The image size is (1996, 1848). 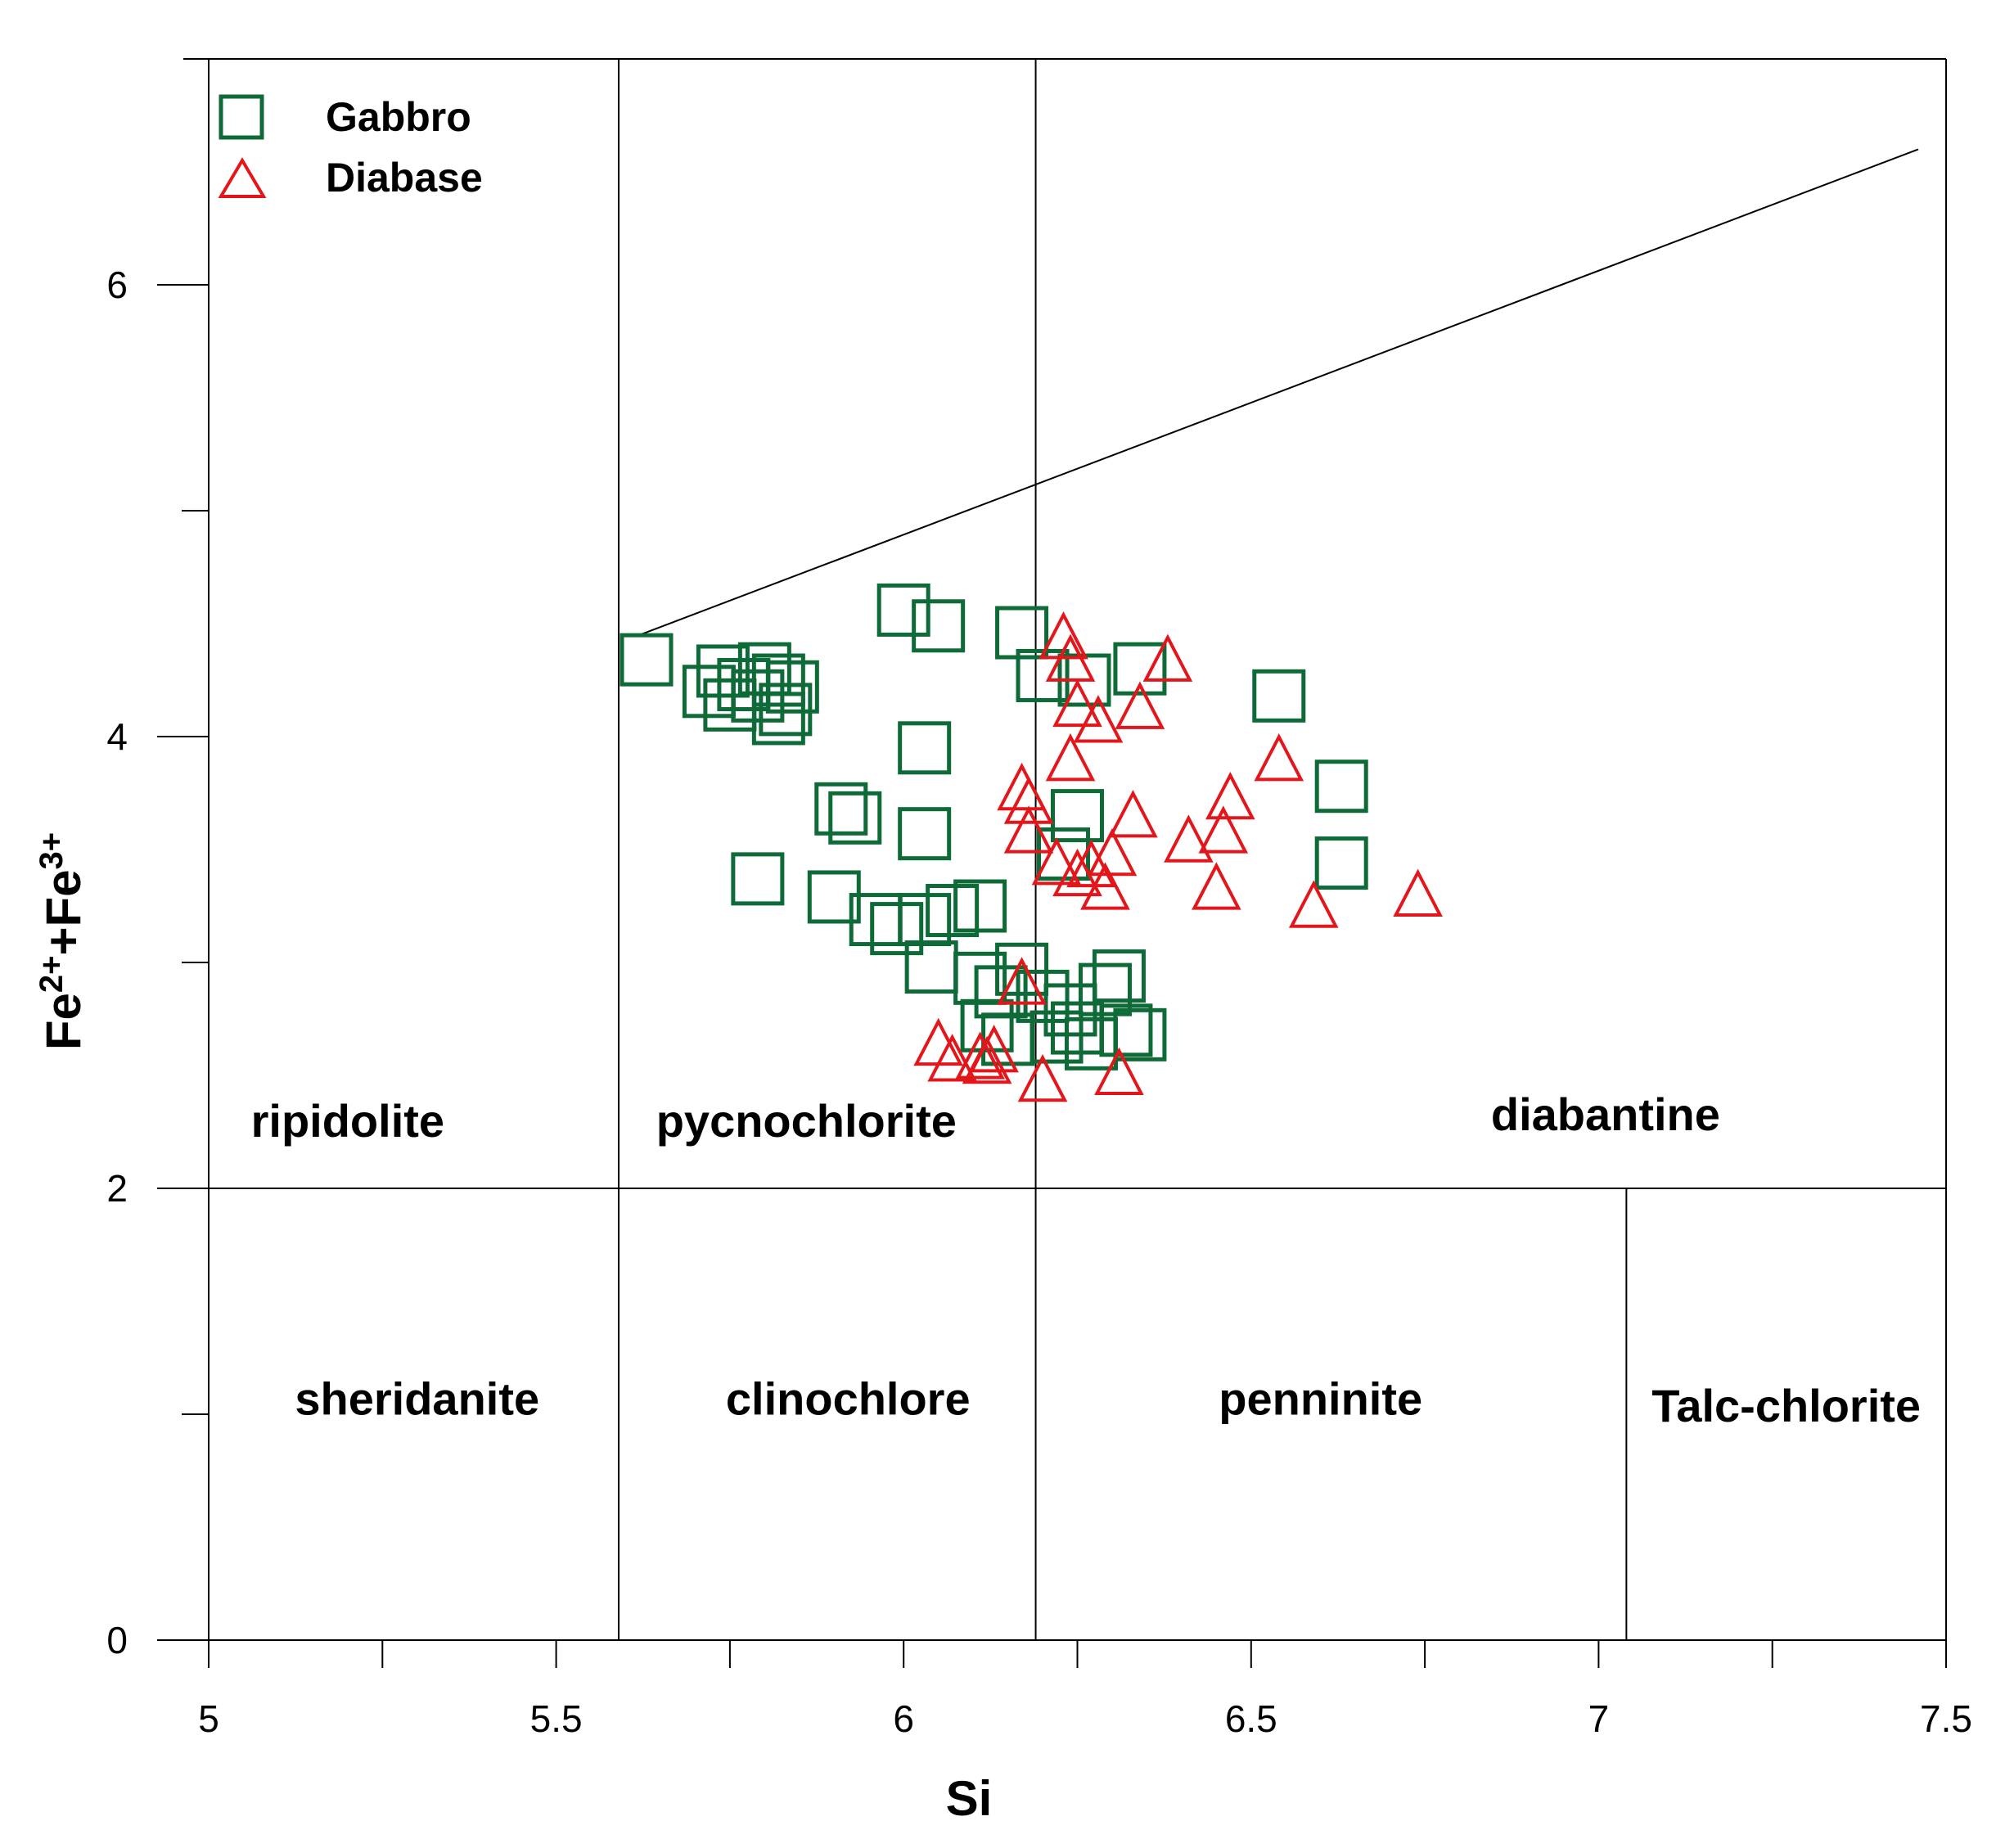 I want to click on field-label-penninite: penninite, so click(x=1320, y=1399).